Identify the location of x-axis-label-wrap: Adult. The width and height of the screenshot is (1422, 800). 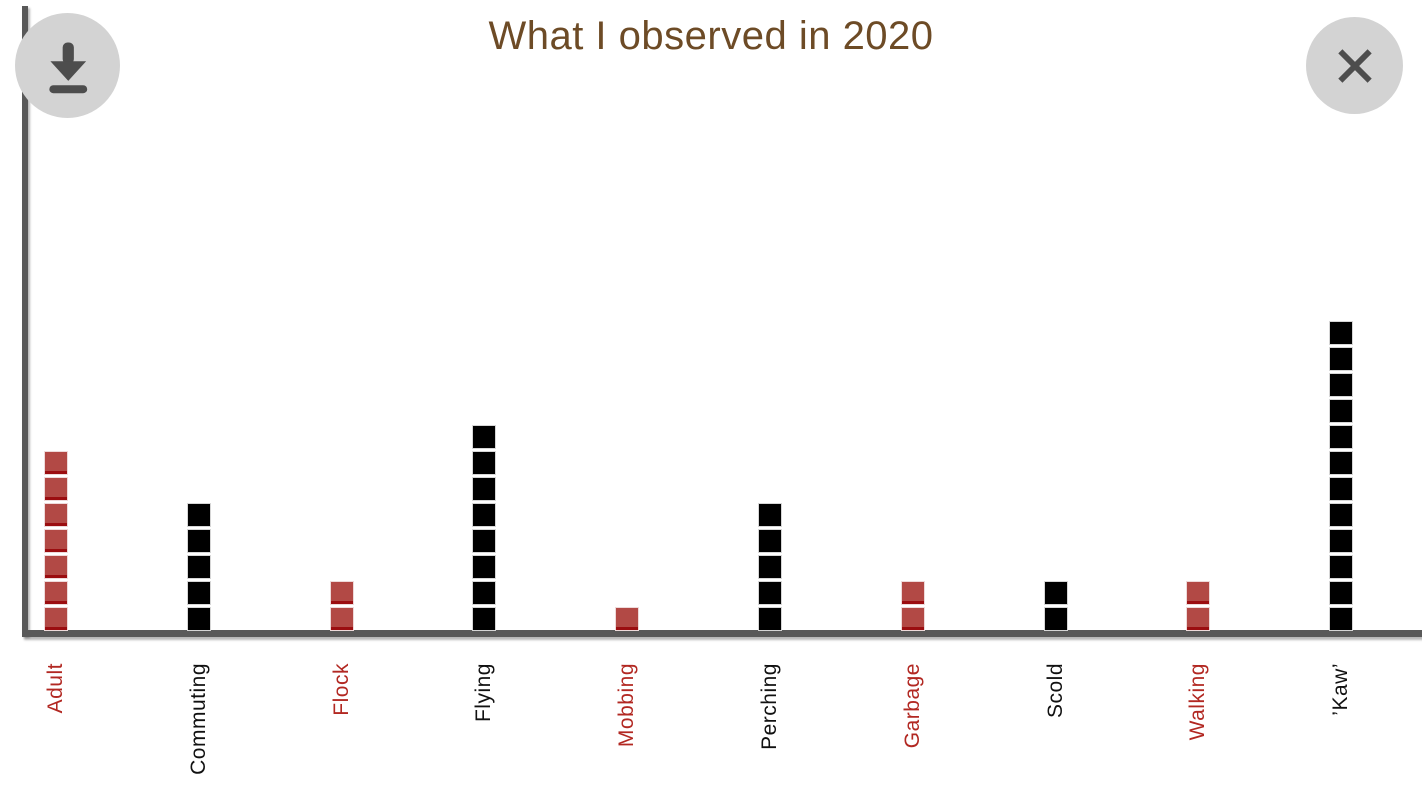
(56, 688).